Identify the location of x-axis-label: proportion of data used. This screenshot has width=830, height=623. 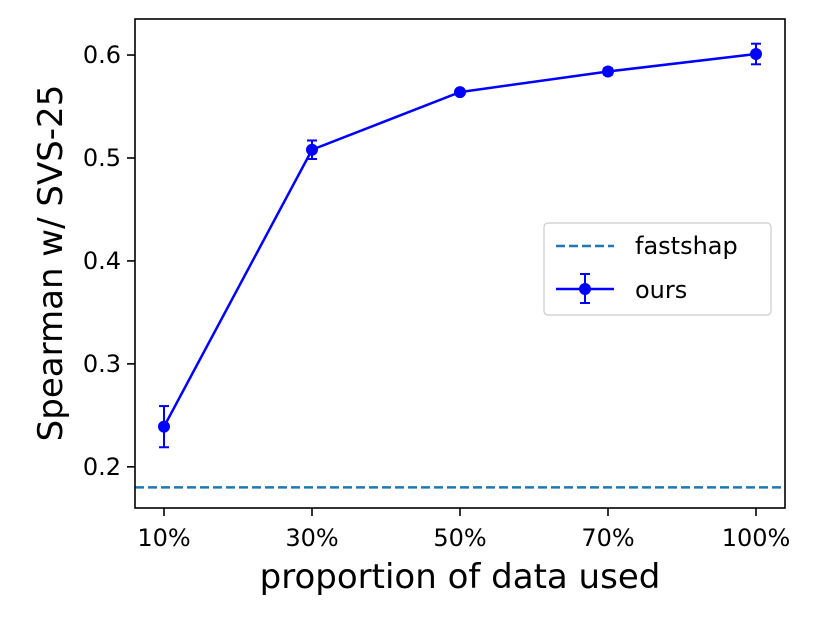
(460, 577).